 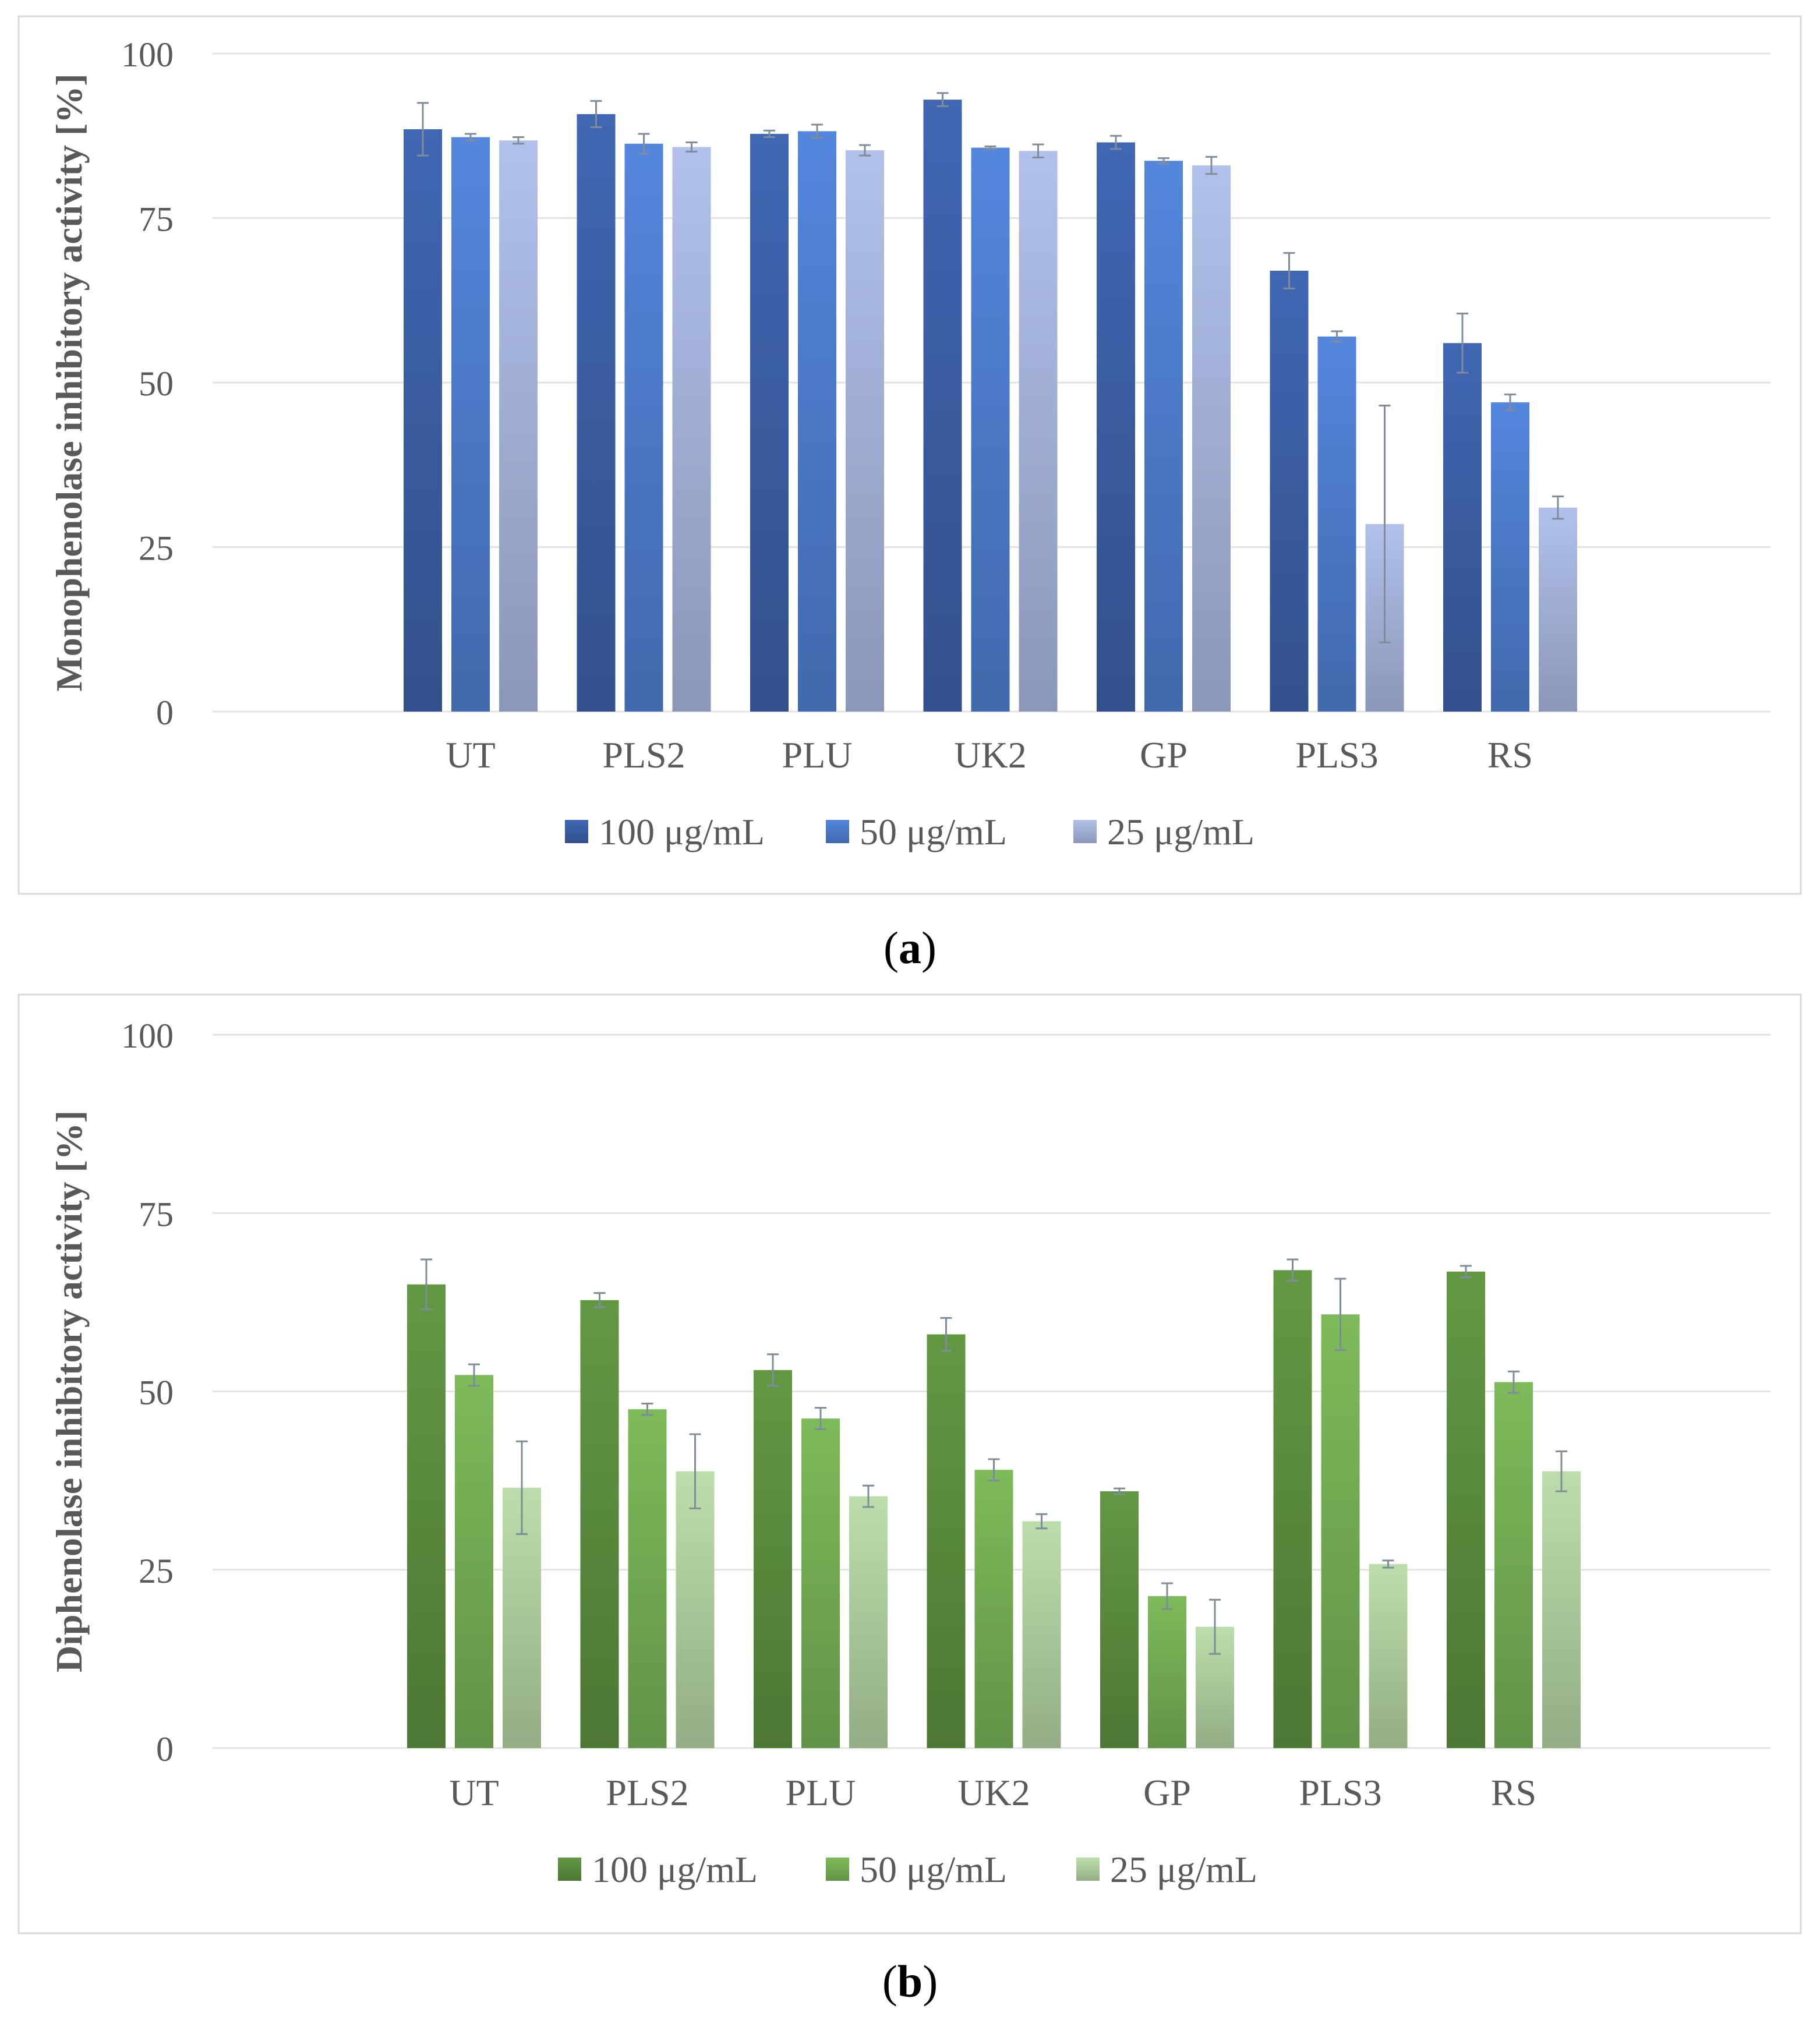 What do you see at coordinates (820, 1418) in the screenshot?
I see `error-bar-plu-s2` at bounding box center [820, 1418].